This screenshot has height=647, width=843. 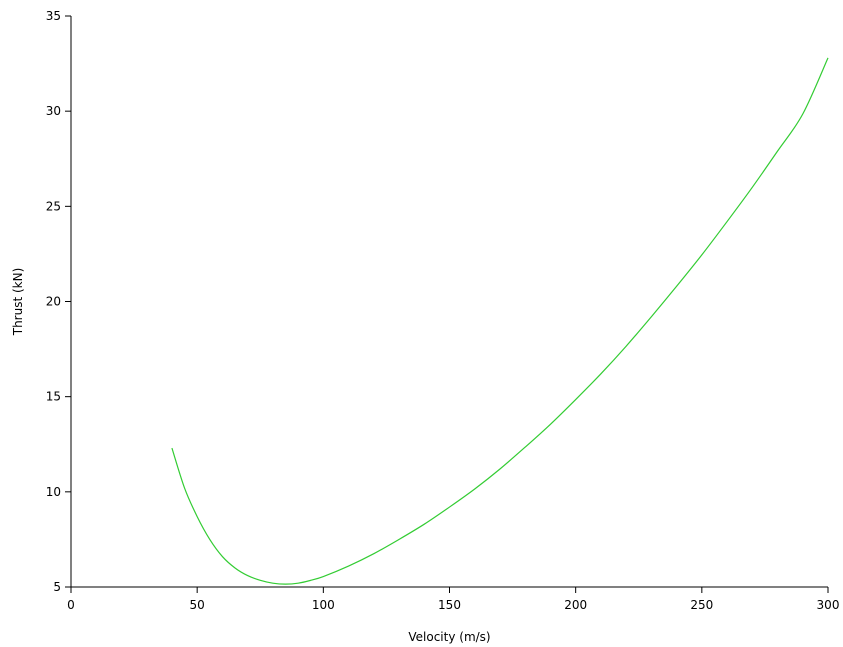 What do you see at coordinates (18, 302) in the screenshot?
I see `y-axis-title: Thrust (kN)` at bounding box center [18, 302].